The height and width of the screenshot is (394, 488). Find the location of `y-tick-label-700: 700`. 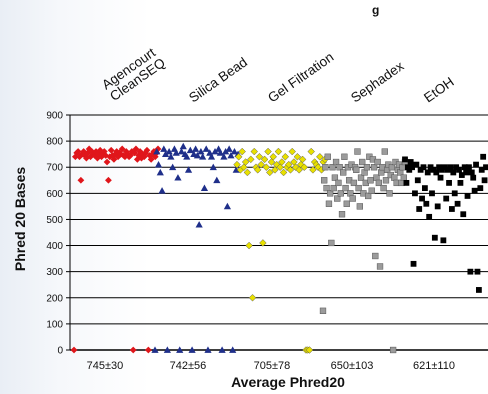

y-tick-label-700: 700 is located at coordinates (54, 168).